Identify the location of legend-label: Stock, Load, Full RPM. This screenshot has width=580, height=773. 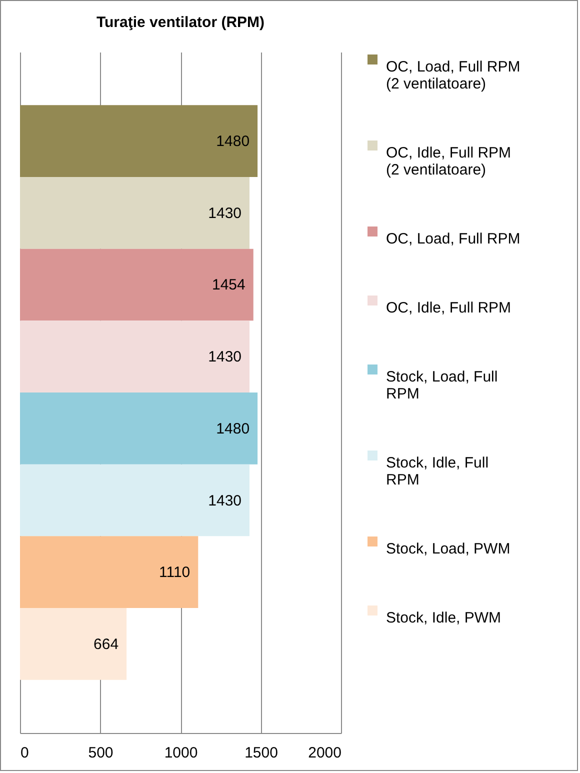
(442, 385).